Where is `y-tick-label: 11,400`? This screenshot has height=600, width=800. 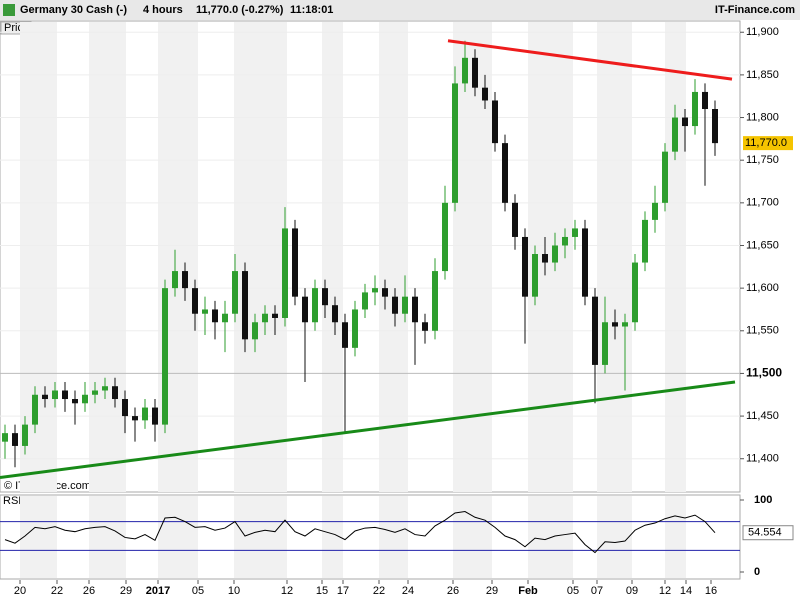
y-tick-label: 11,400 is located at coordinates (762, 459).